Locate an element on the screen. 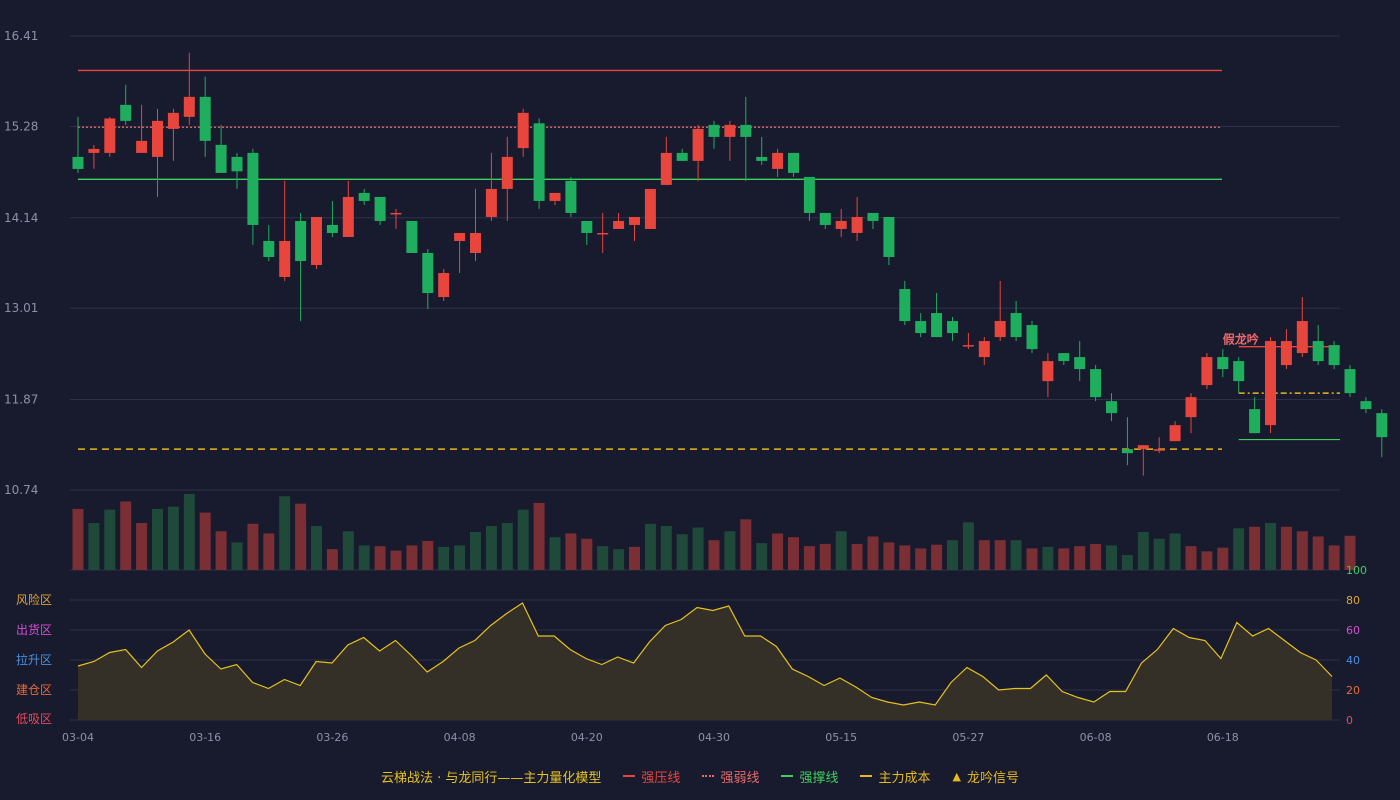 The image size is (1400, 800). legend-strong-support: 强撑线 is located at coordinates (809, 776).